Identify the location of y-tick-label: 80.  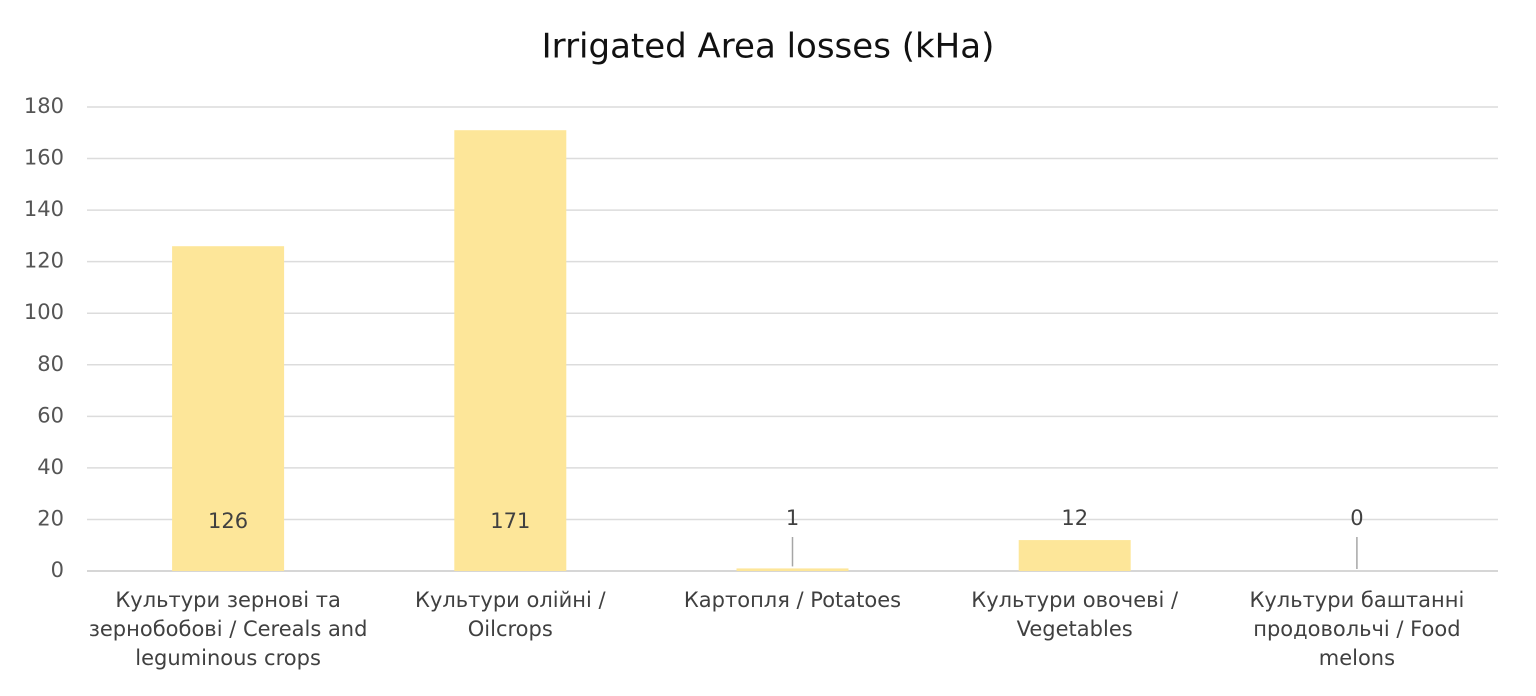
(50, 364).